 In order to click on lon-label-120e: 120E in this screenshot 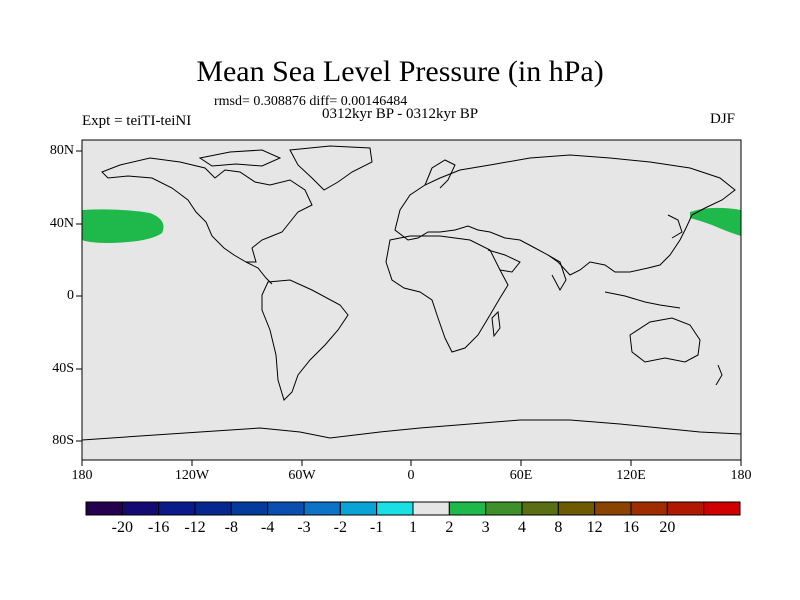, I will do `click(631, 475)`.